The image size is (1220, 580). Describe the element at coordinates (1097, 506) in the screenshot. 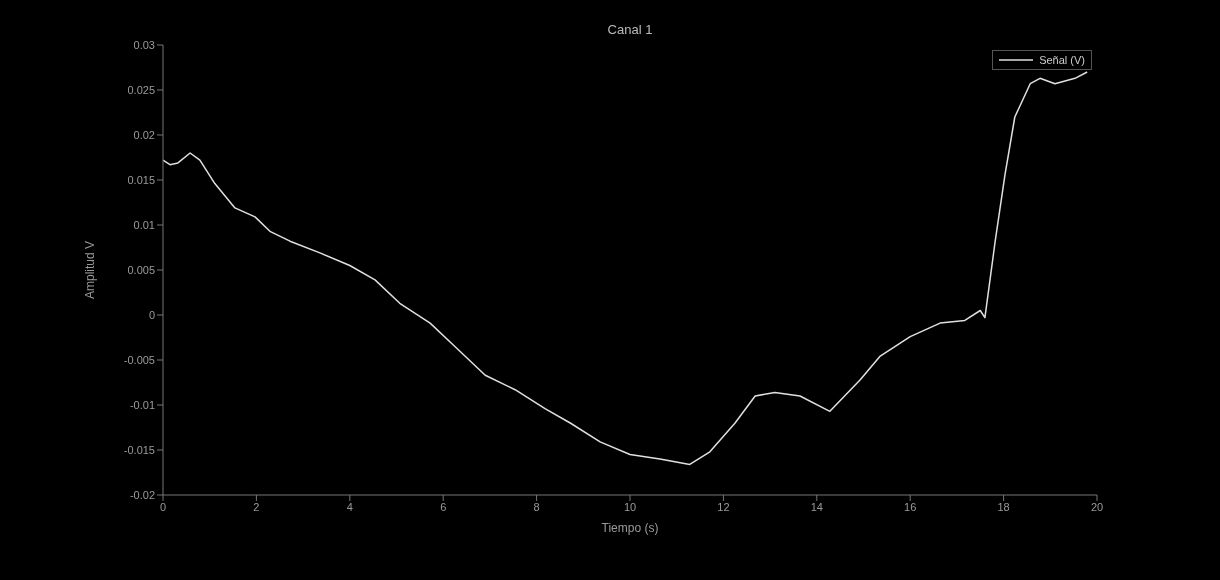

I see `x-tick-label: 20` at that location.